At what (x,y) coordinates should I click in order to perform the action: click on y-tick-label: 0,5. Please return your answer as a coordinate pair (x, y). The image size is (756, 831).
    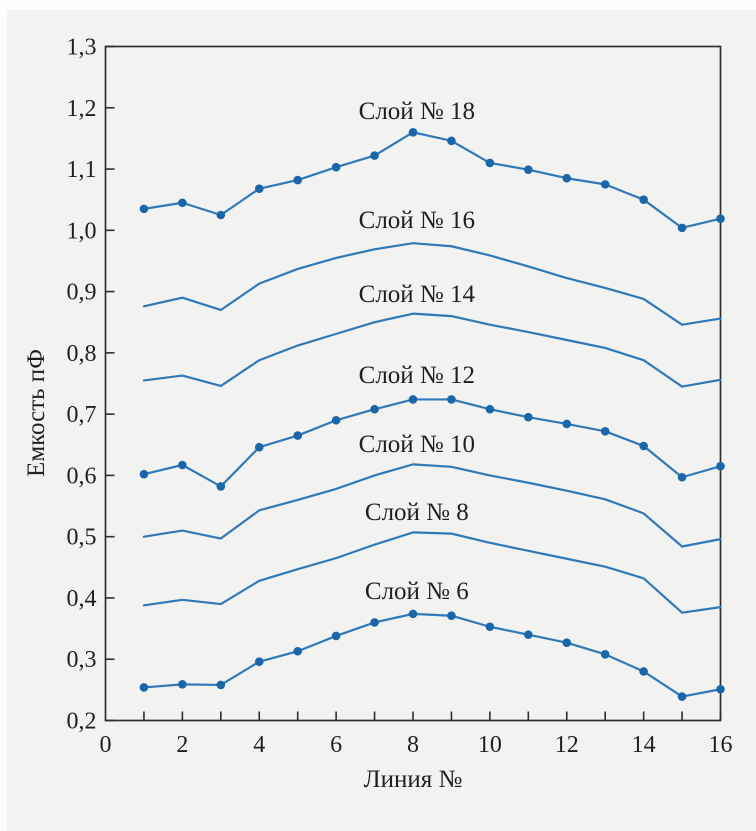
    Looking at the image, I should click on (82, 538).